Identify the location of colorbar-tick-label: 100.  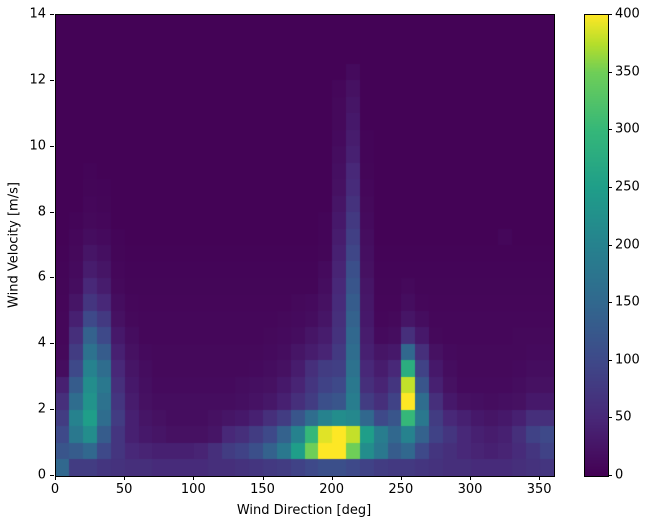
(627, 360).